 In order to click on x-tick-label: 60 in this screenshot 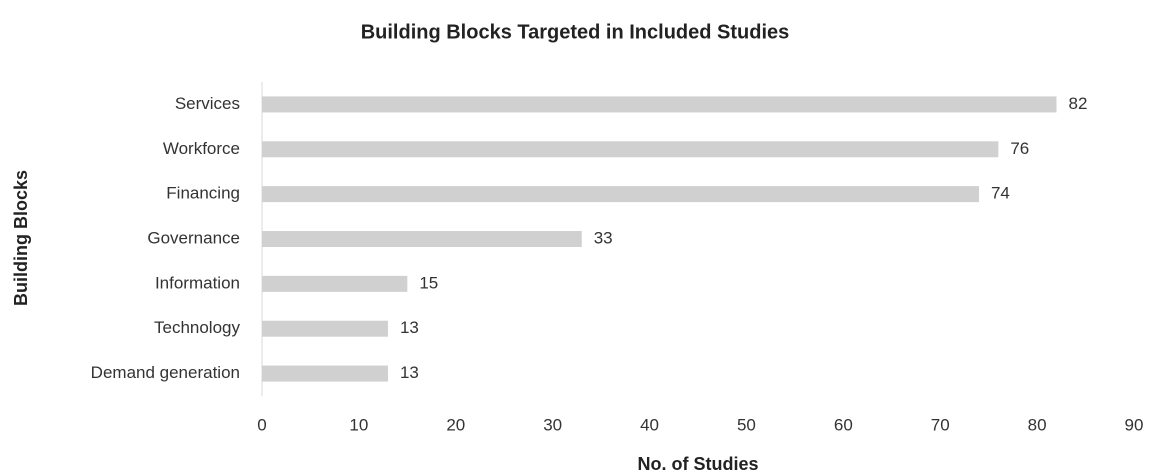, I will do `click(843, 424)`.